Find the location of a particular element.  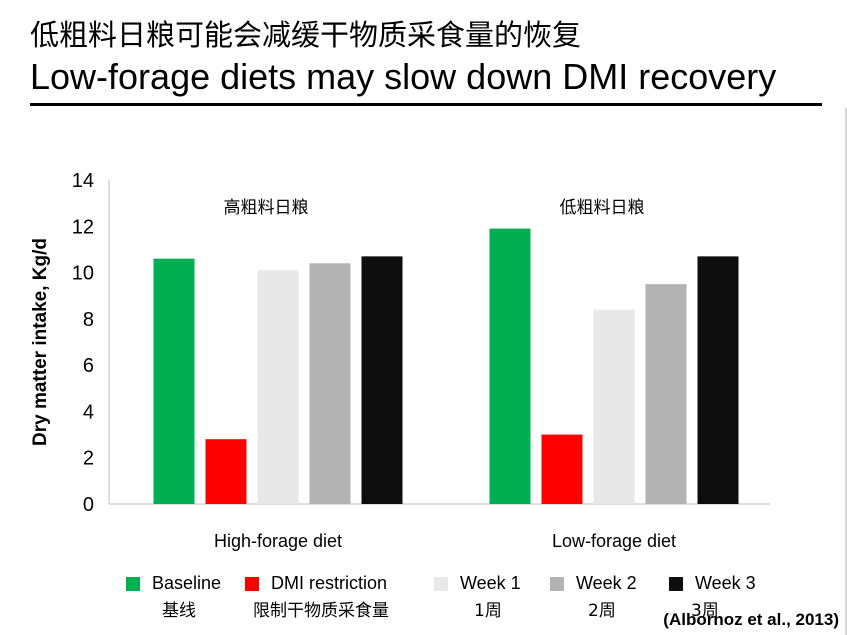

x-category-label-0: High-forage diet is located at coordinates (278, 541).